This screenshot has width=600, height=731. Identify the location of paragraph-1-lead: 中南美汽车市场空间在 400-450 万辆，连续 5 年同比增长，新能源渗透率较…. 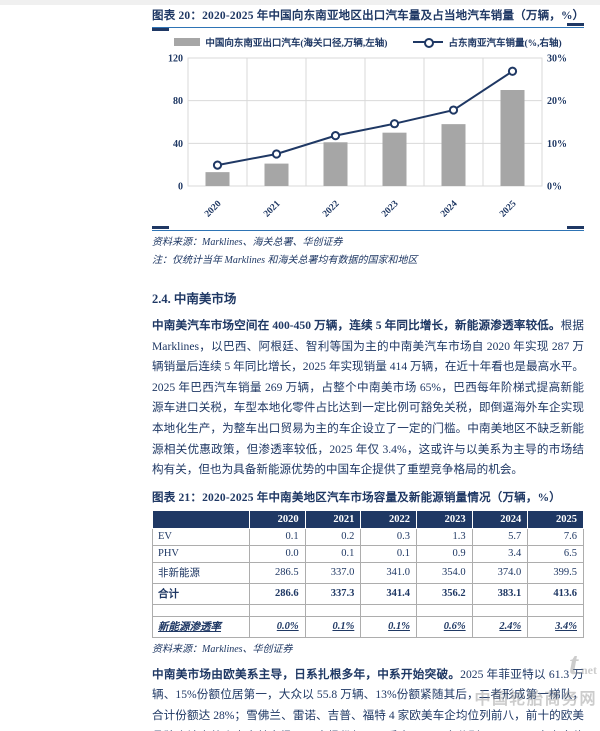
(356, 325).